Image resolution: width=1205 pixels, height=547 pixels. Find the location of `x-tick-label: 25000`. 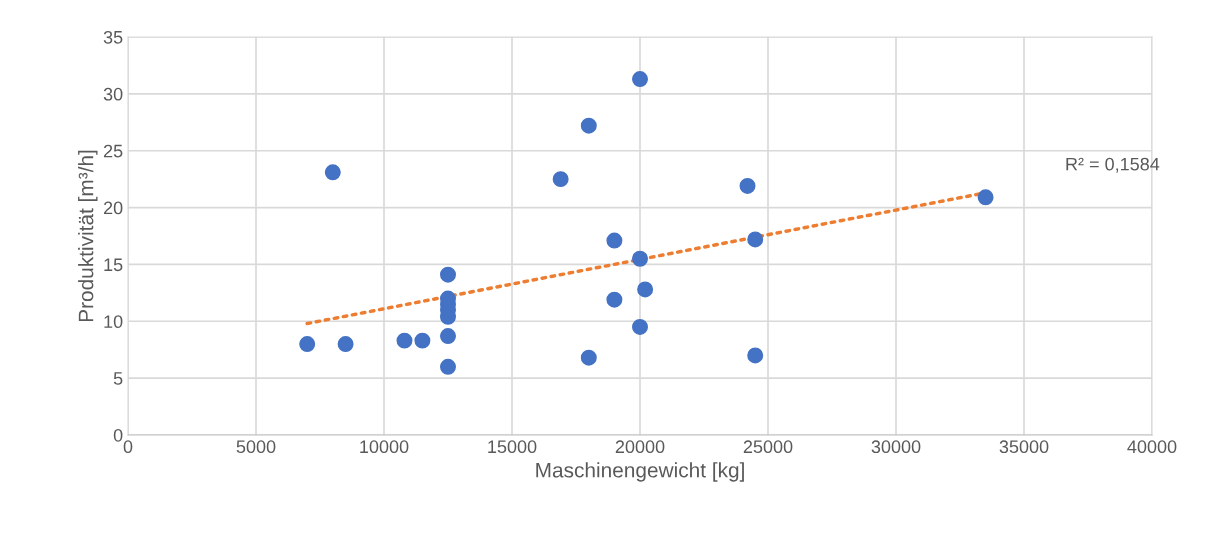

x-tick-label: 25000 is located at coordinates (768, 447).